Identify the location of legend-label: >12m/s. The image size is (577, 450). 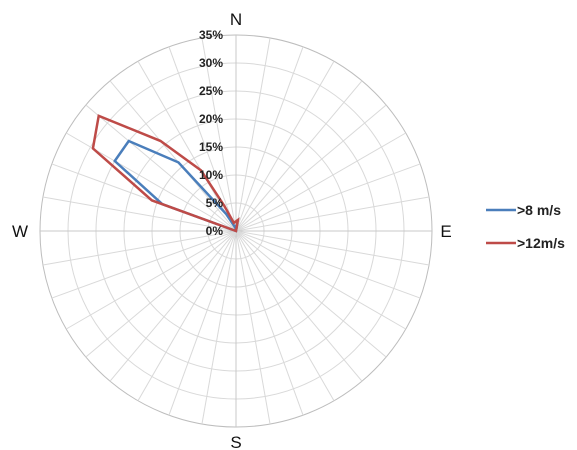
(541, 243).